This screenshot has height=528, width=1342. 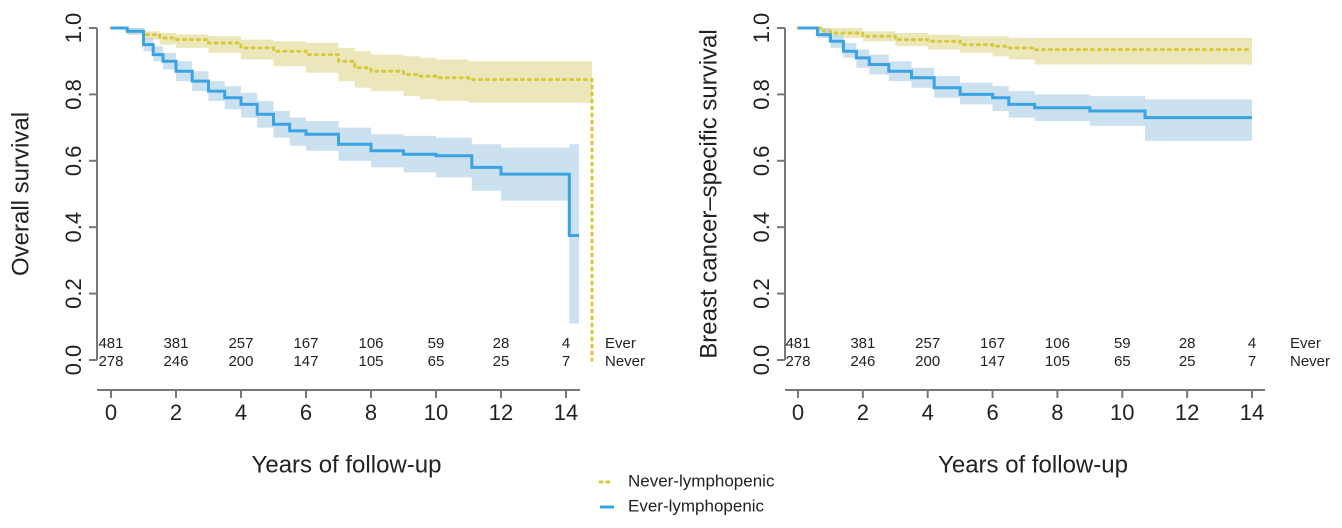 I want to click on legend-label: Never-lymphopenic, so click(x=701, y=480).